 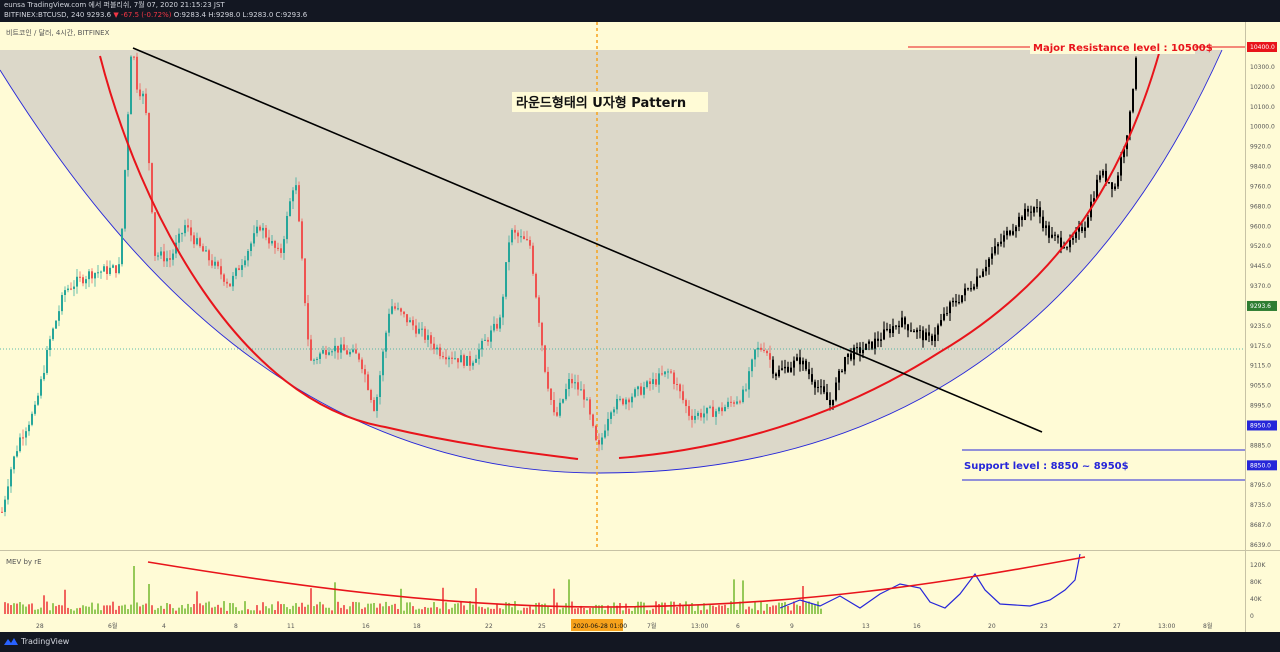 What do you see at coordinates (1260, 545) in the screenshot?
I see `price-axis-label: 8639.0` at bounding box center [1260, 545].